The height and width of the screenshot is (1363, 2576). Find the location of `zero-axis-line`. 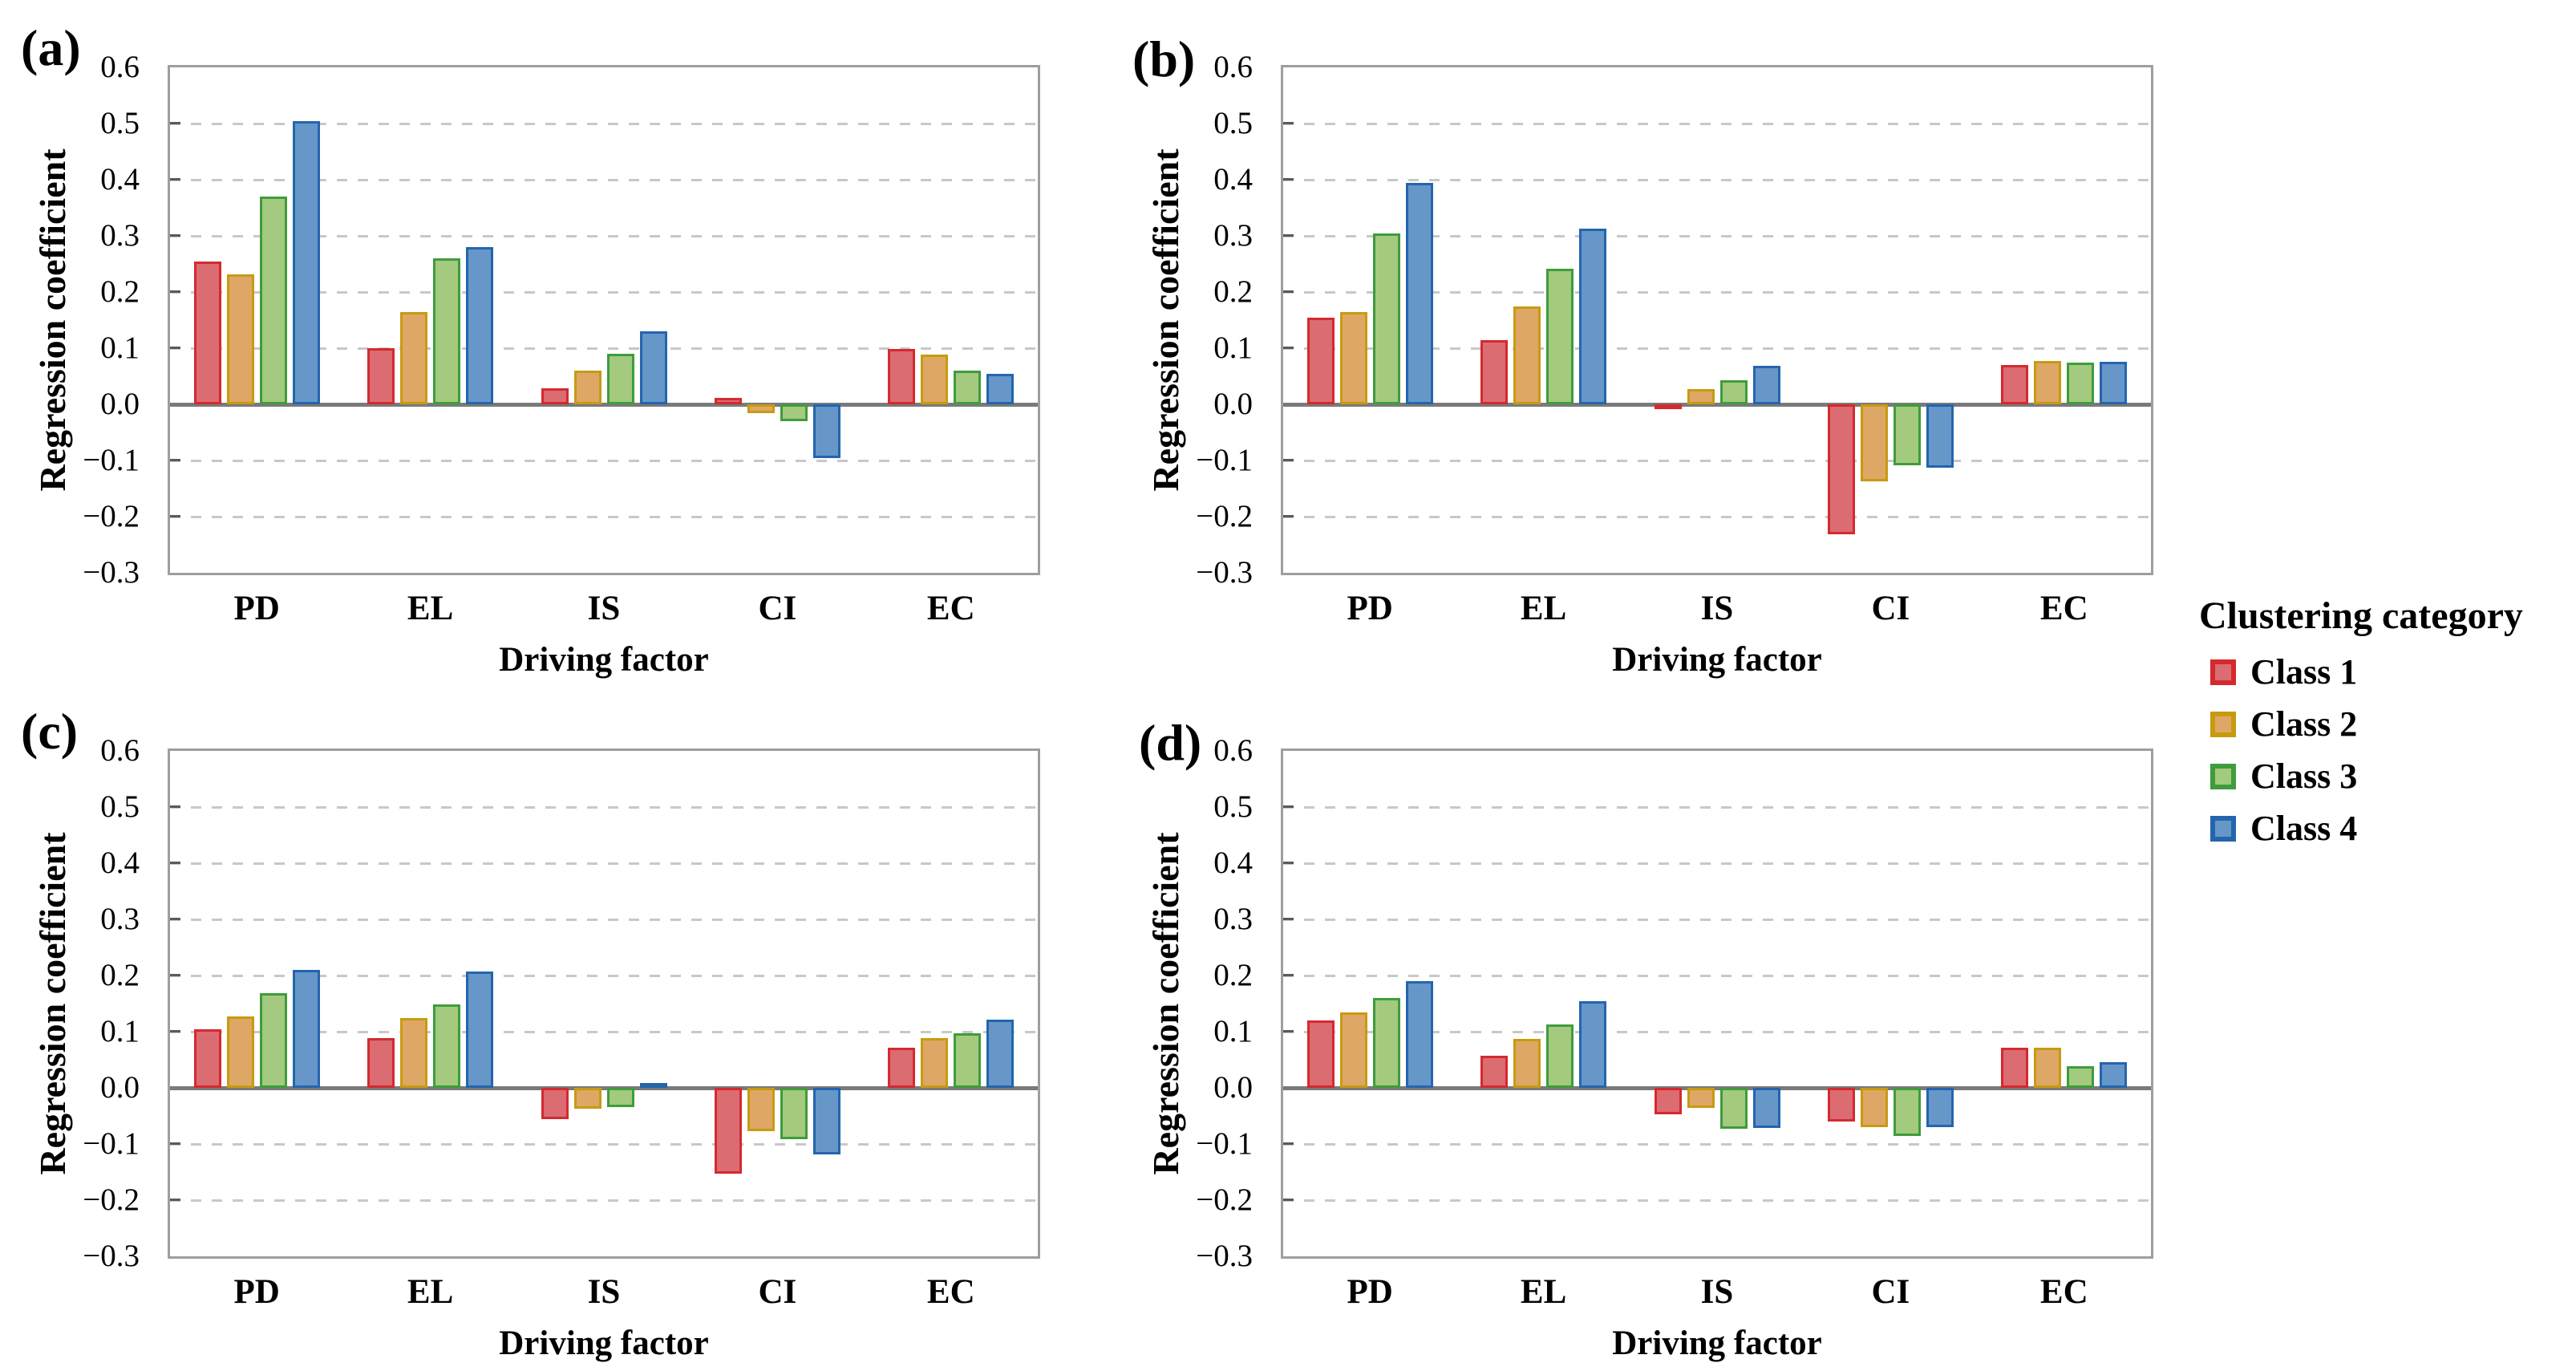

zero-axis-line is located at coordinates (604, 405).